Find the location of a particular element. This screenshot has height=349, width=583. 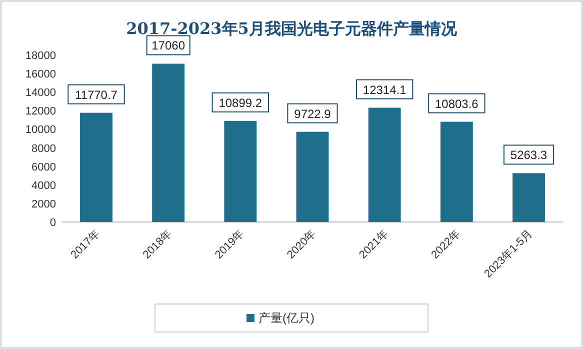

data-label: 11770.7 is located at coordinates (96, 95).